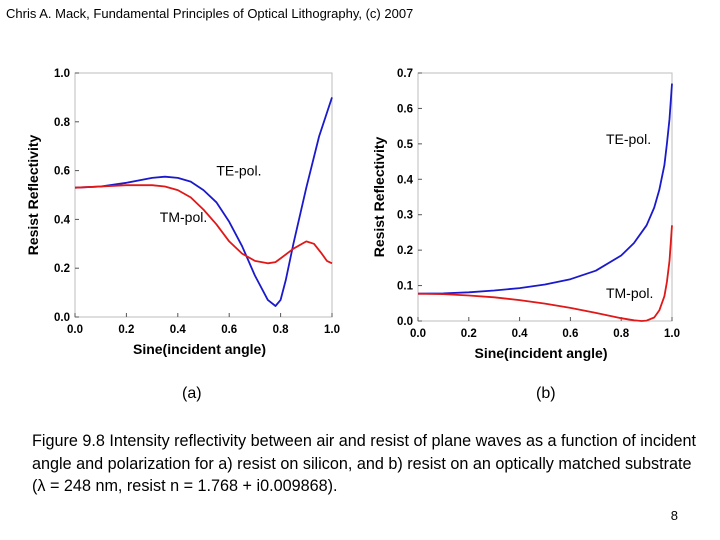 The height and width of the screenshot is (540, 720). Describe the element at coordinates (674, 515) in the screenshot. I see `page-number: 8` at that location.